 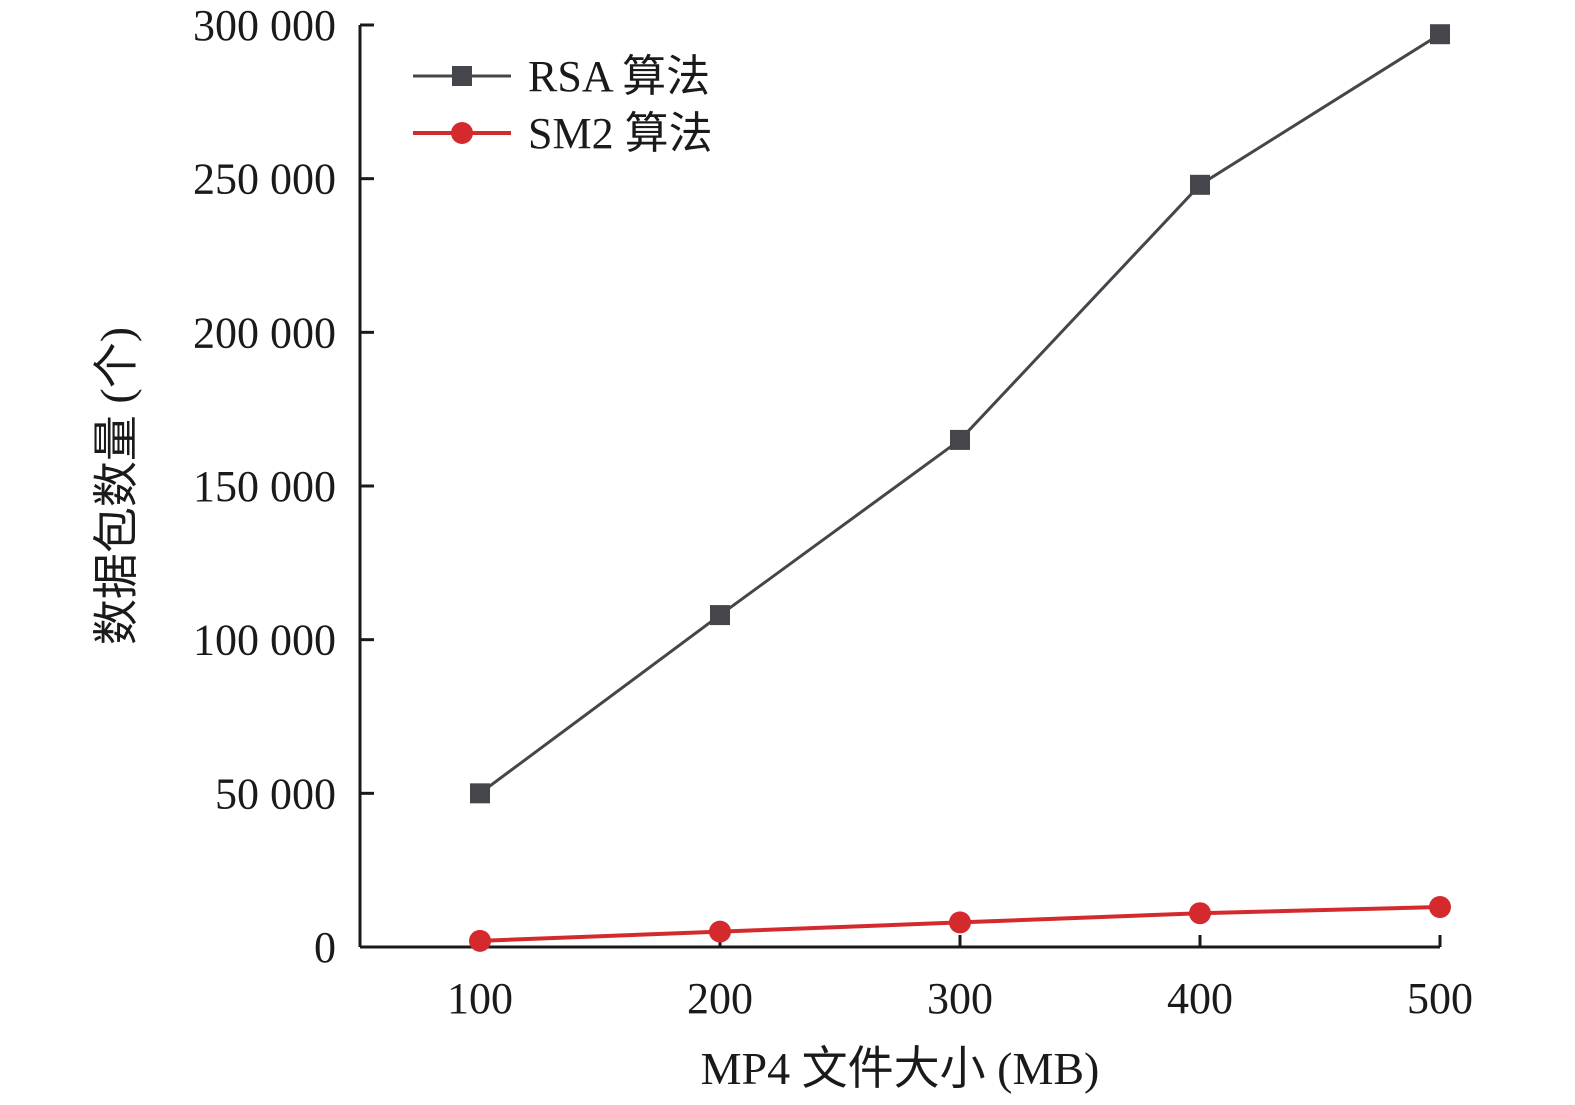 What do you see at coordinates (264, 332) in the screenshot?
I see `y-tick-label: 200 000` at bounding box center [264, 332].